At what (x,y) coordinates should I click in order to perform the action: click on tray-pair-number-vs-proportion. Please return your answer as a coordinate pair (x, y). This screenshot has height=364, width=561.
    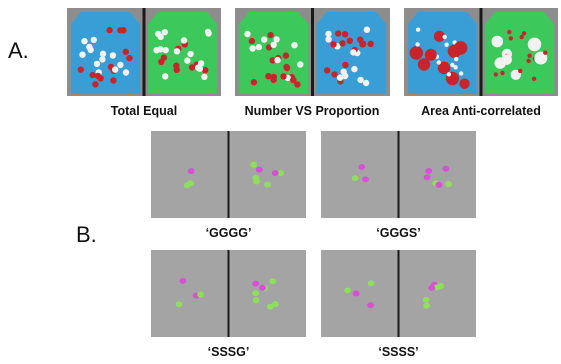
    Looking at the image, I should click on (312, 52).